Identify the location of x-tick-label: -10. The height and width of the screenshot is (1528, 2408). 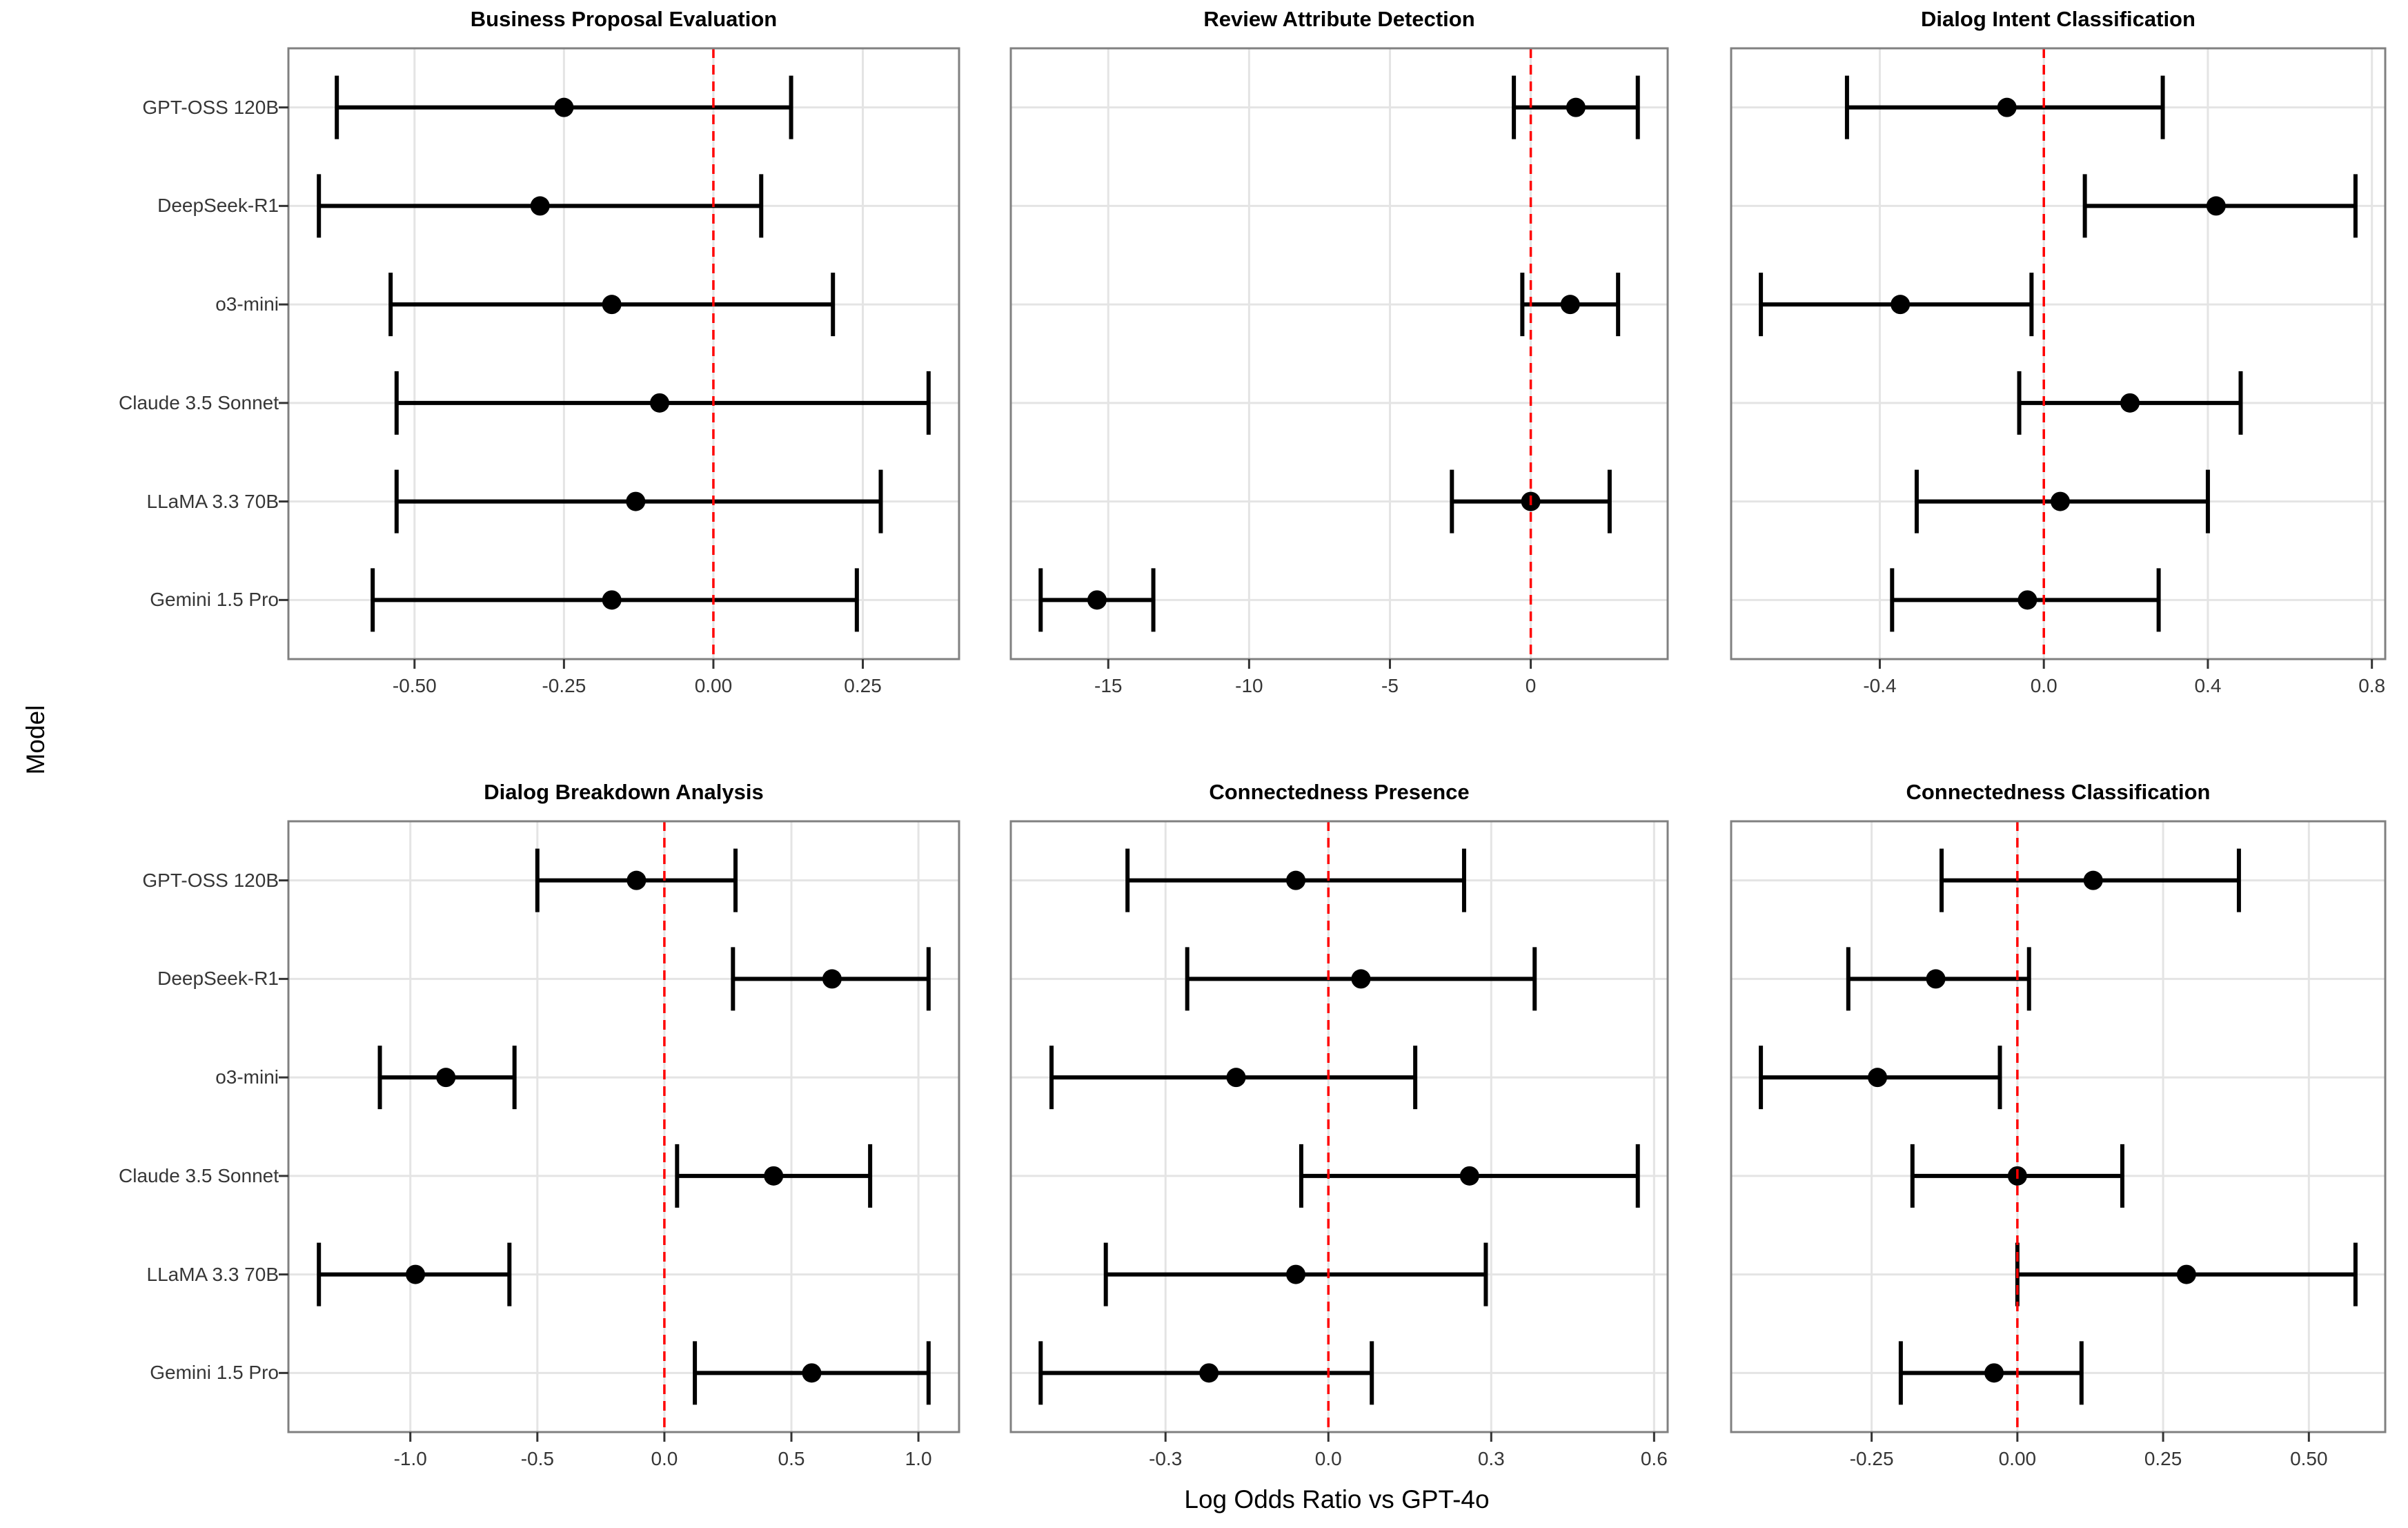
(1249, 686).